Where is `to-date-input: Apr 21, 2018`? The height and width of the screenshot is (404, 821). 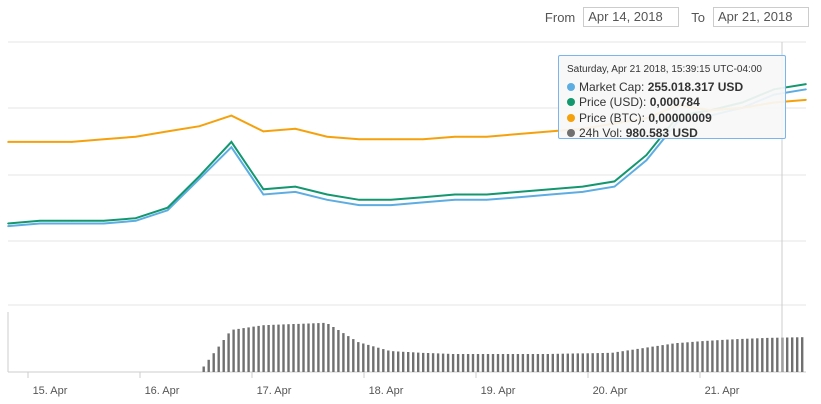
to-date-input: Apr 21, 2018 is located at coordinates (761, 17).